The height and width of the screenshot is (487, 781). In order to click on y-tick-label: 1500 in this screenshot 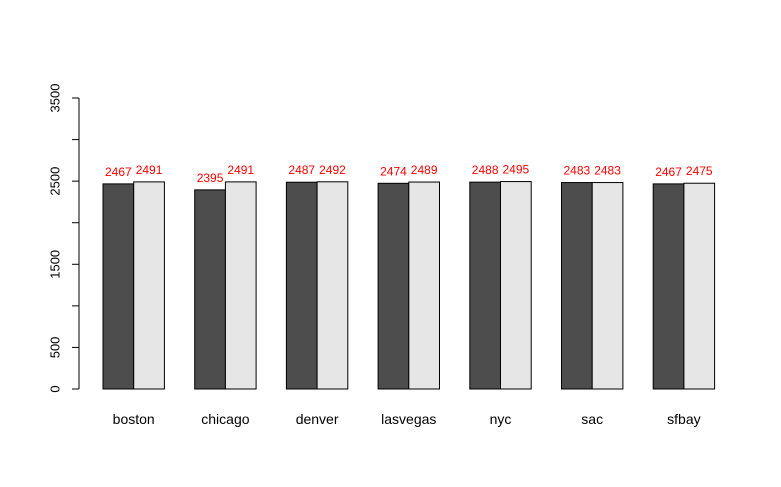, I will do `click(55, 264)`.